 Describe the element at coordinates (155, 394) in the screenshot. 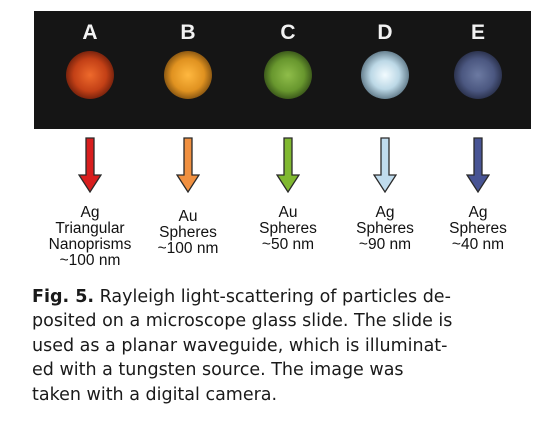

I see `caption-line: taken with a digital camera.` at that location.